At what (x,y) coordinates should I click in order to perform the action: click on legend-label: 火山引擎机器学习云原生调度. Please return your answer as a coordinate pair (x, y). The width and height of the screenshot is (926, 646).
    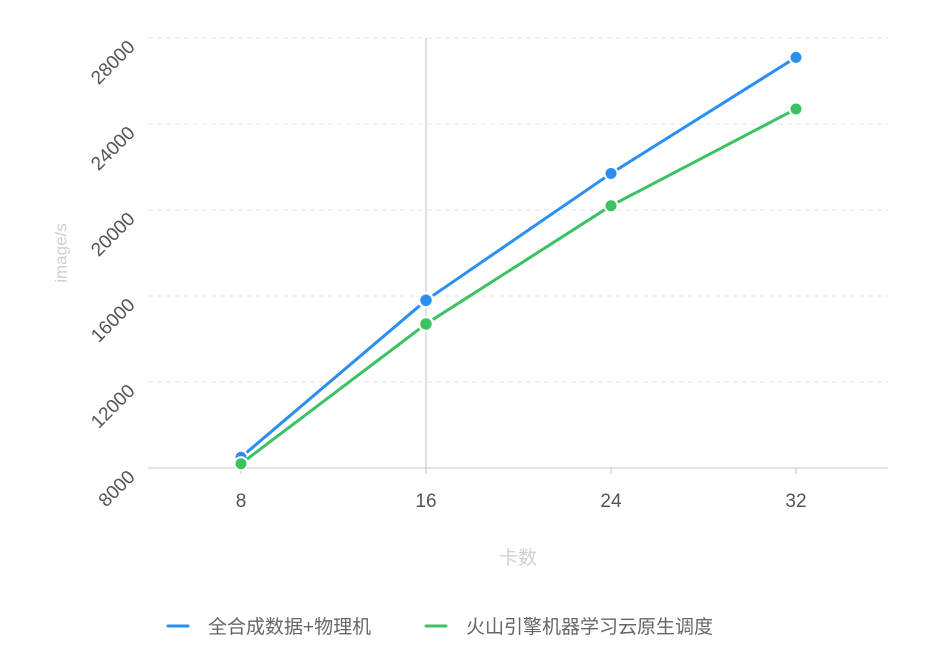
    Looking at the image, I should click on (589, 627).